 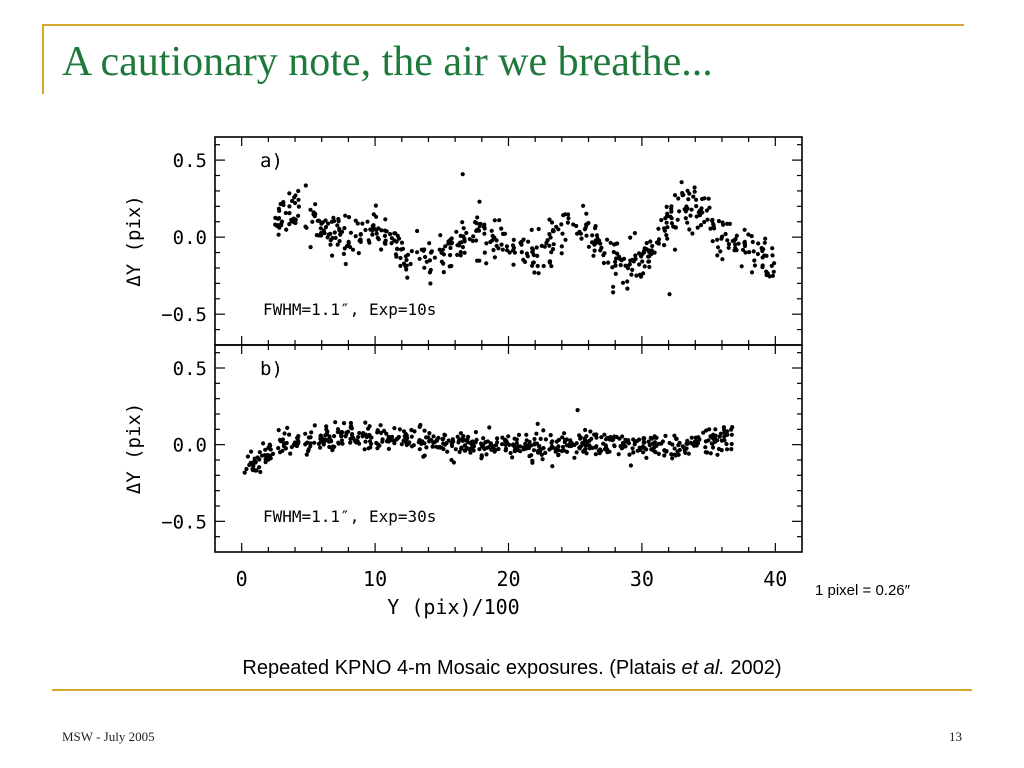 I want to click on x-tick-label: 10, so click(x=375, y=579).